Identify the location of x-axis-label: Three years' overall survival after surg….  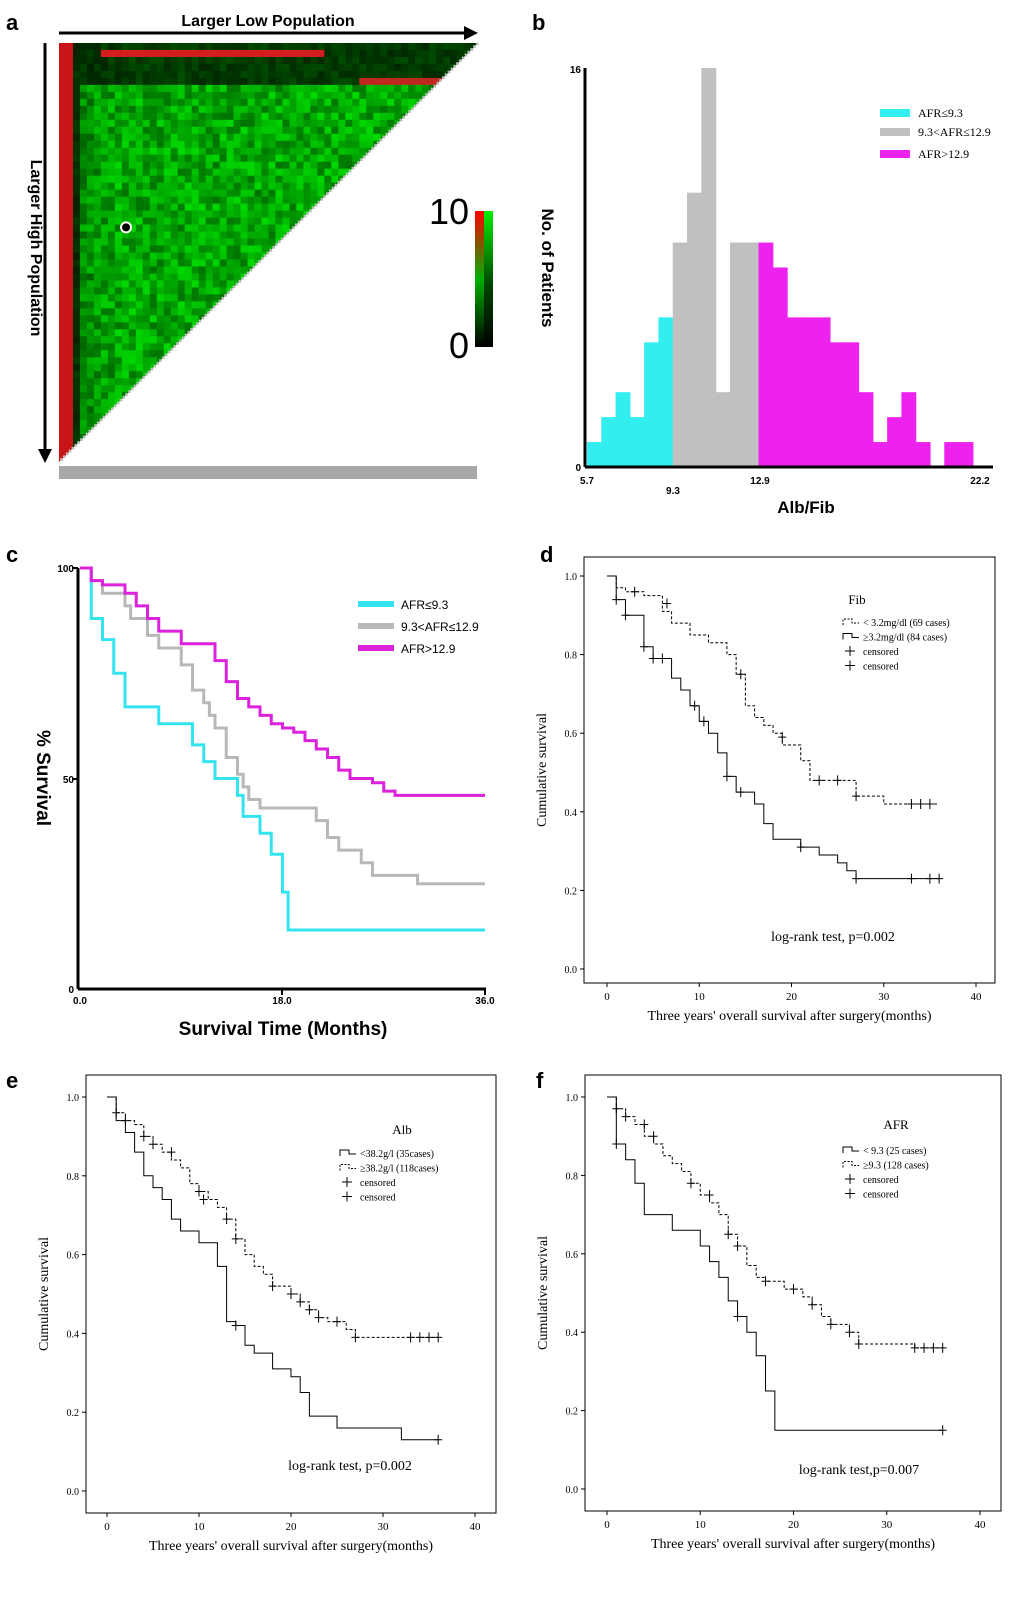
(793, 1544).